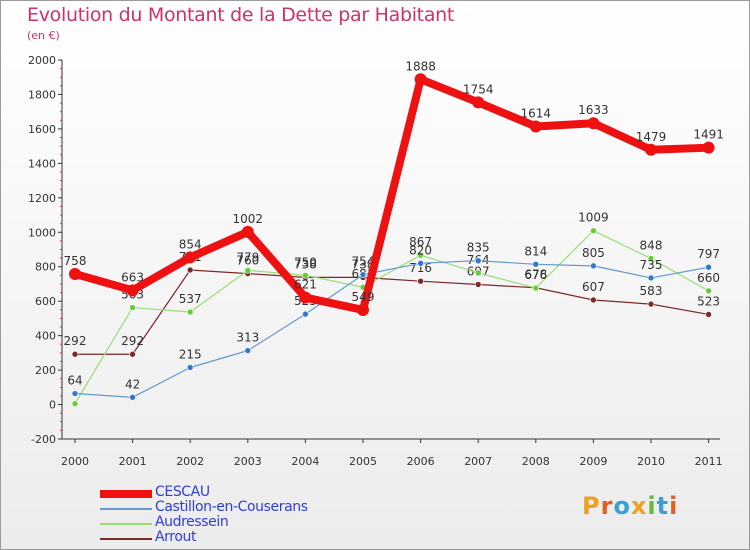 This screenshot has height=550, width=750. I want to click on legend-label: Arrout, so click(176, 537).